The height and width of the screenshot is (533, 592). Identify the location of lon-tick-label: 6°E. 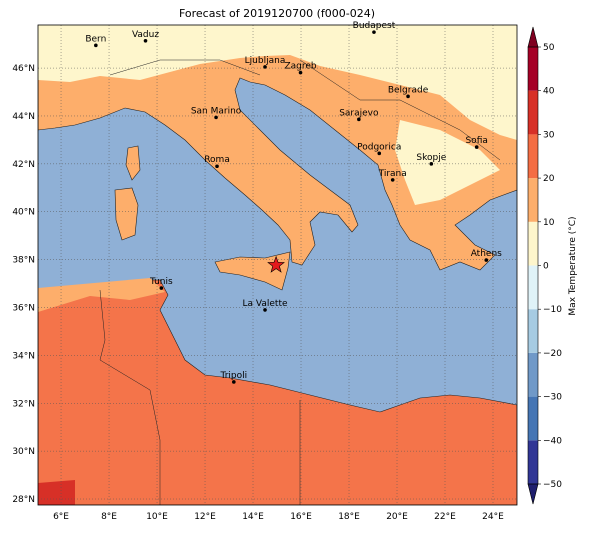
(61, 517).